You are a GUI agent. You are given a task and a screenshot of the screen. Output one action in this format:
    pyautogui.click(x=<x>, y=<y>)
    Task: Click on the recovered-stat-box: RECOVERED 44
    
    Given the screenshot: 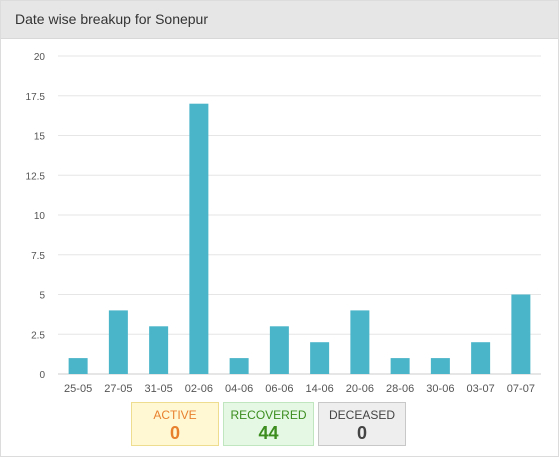 What is the action you would take?
    pyautogui.click(x=268, y=424)
    